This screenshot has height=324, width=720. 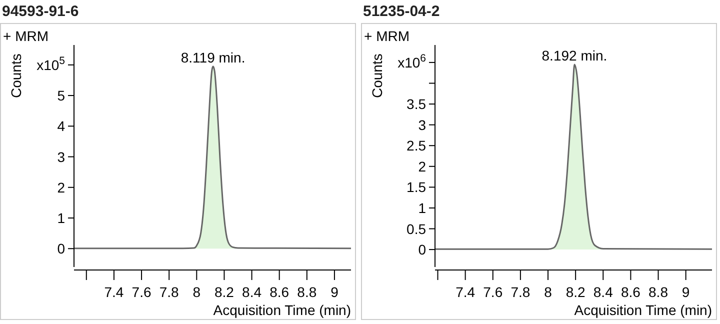 What do you see at coordinates (401, 11) in the screenshot?
I see `chart-title: 51235-04-2` at bounding box center [401, 11].